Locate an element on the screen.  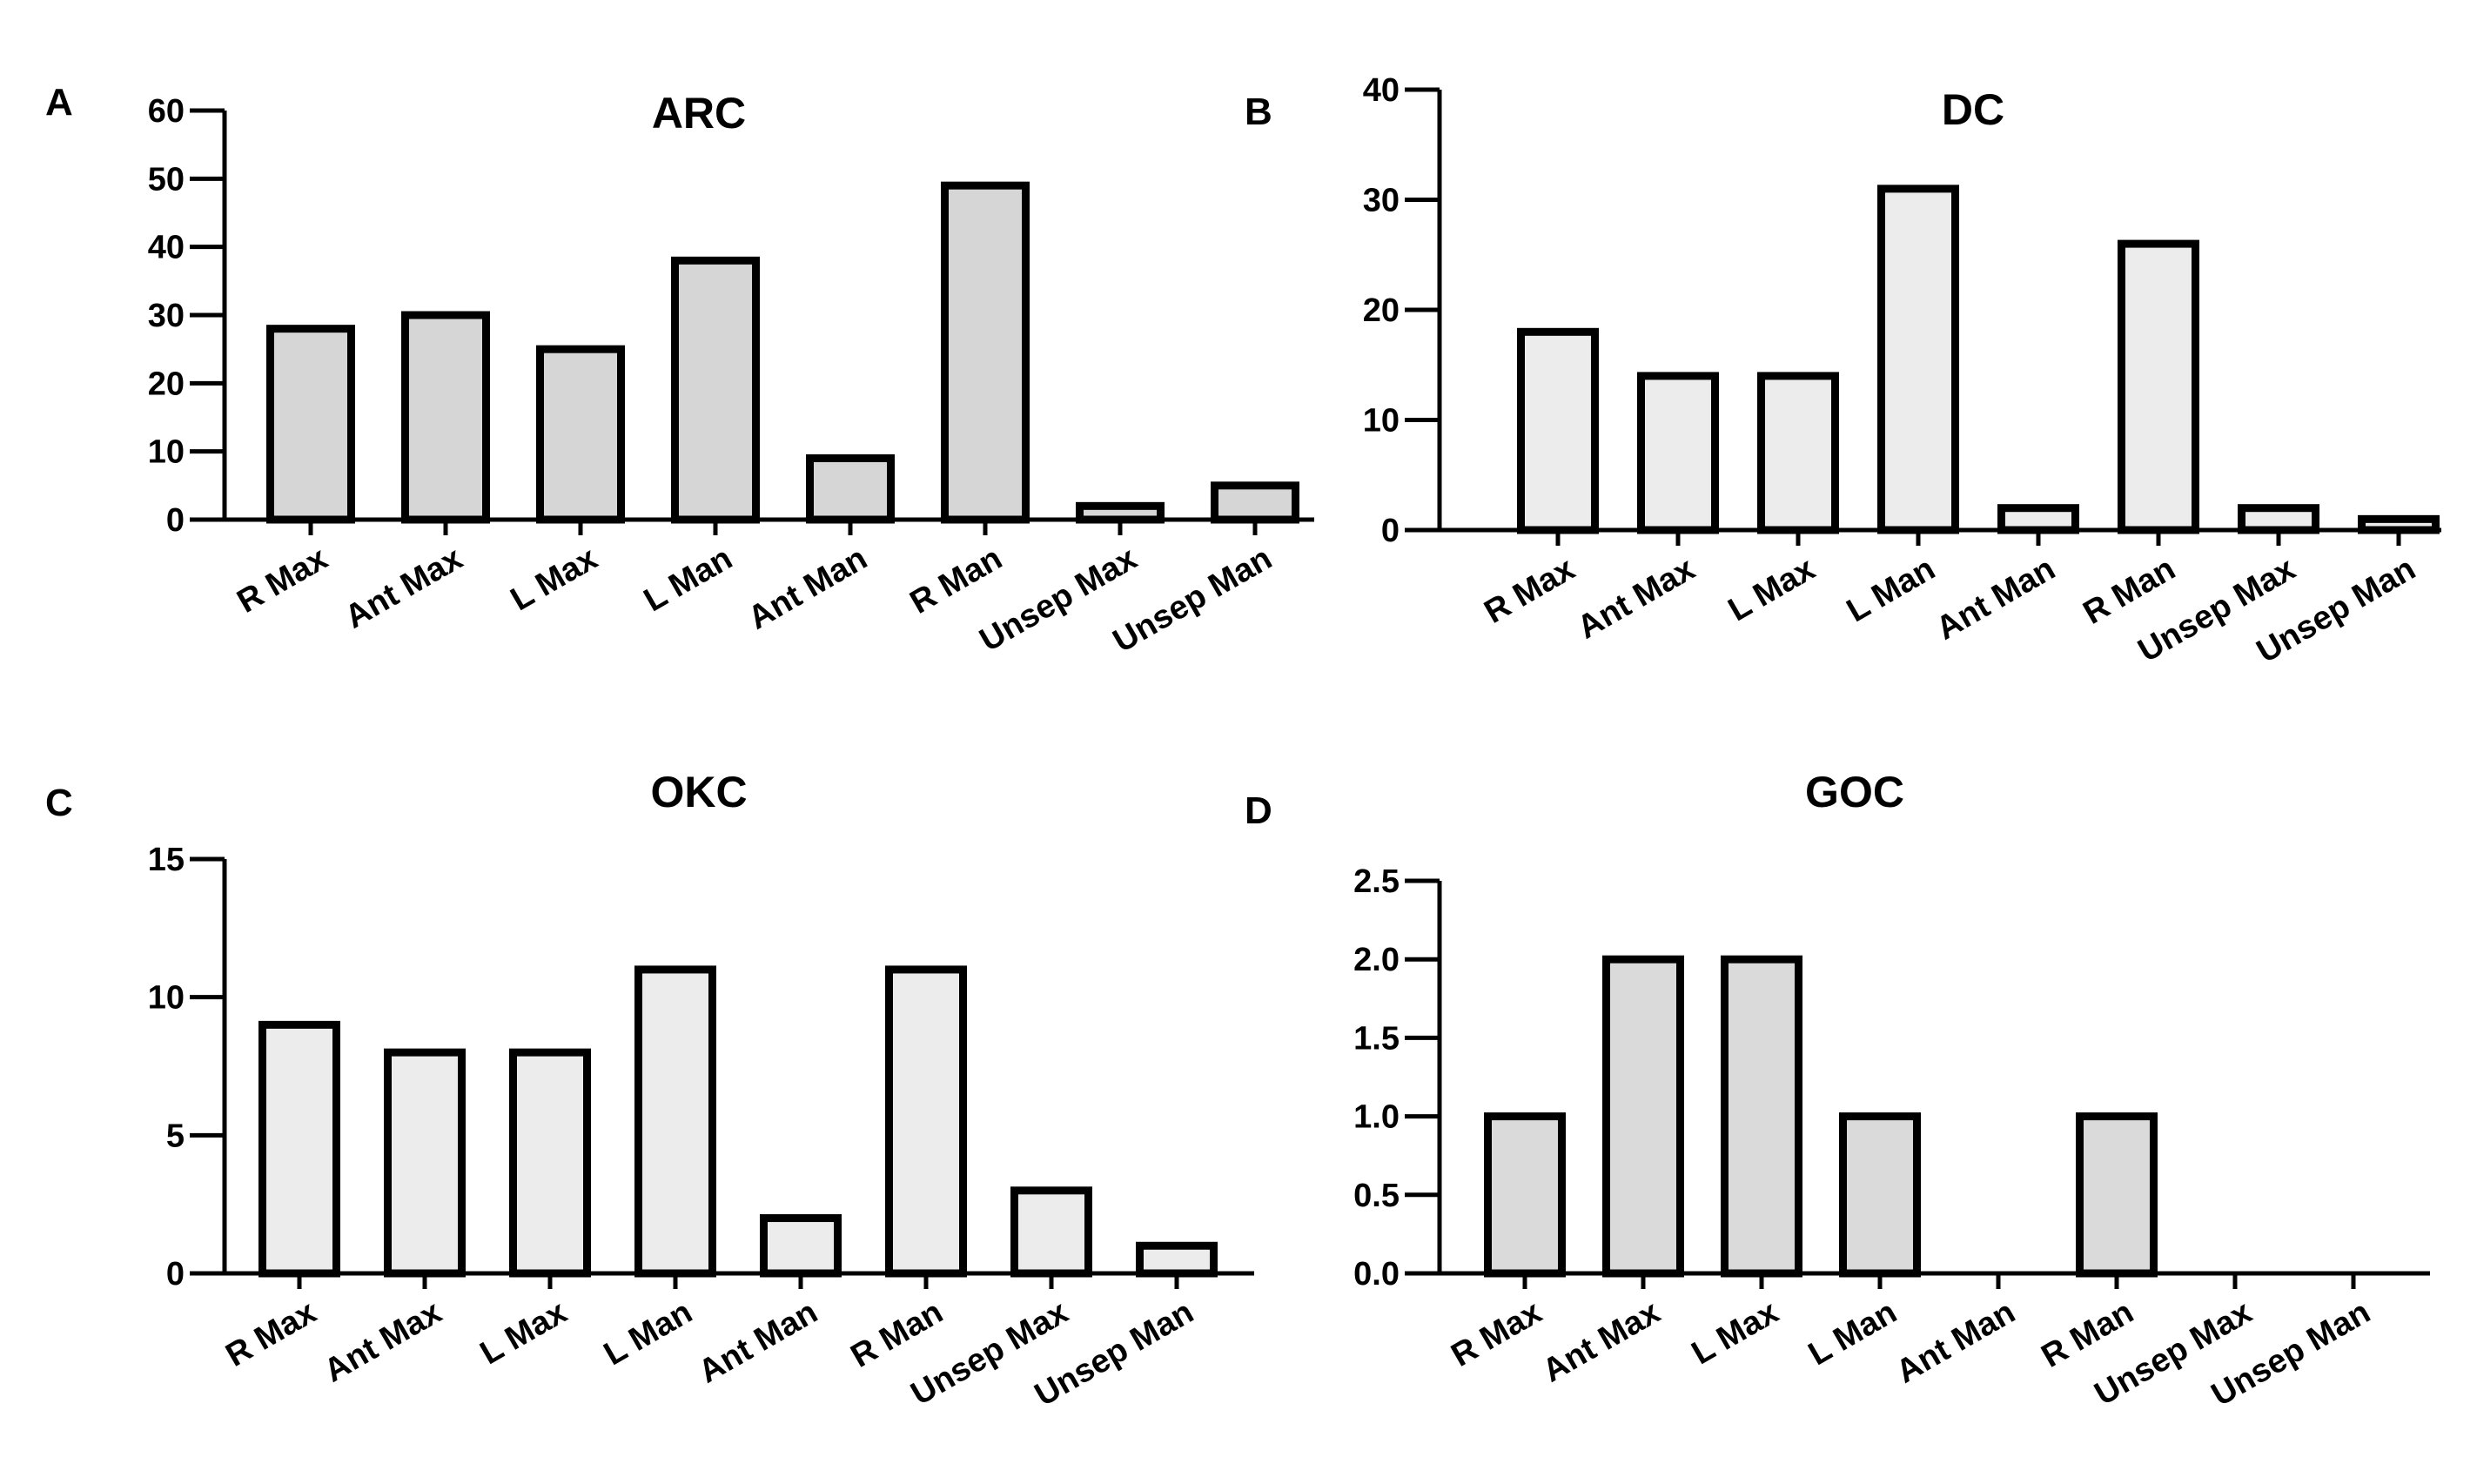
bar-okc-unsep-man is located at coordinates (1177, 1259).